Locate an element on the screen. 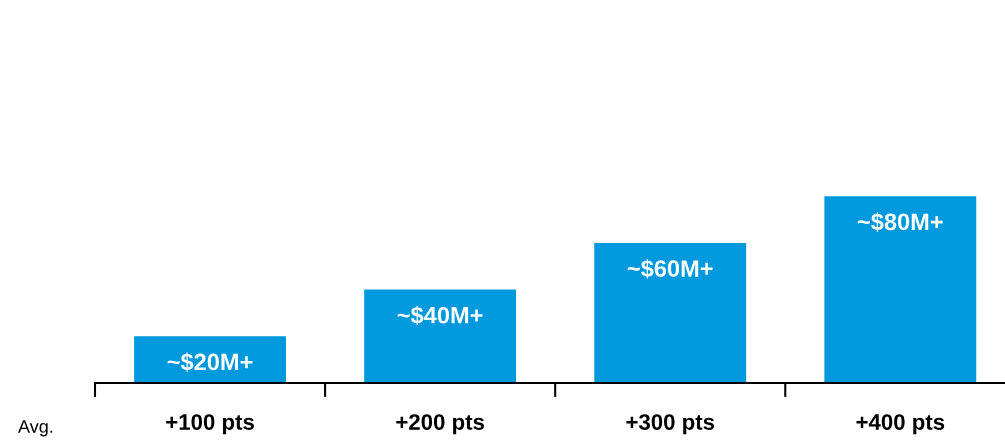 This screenshot has width=1005, height=445. x-tick-label: +100 pts is located at coordinates (210, 424).